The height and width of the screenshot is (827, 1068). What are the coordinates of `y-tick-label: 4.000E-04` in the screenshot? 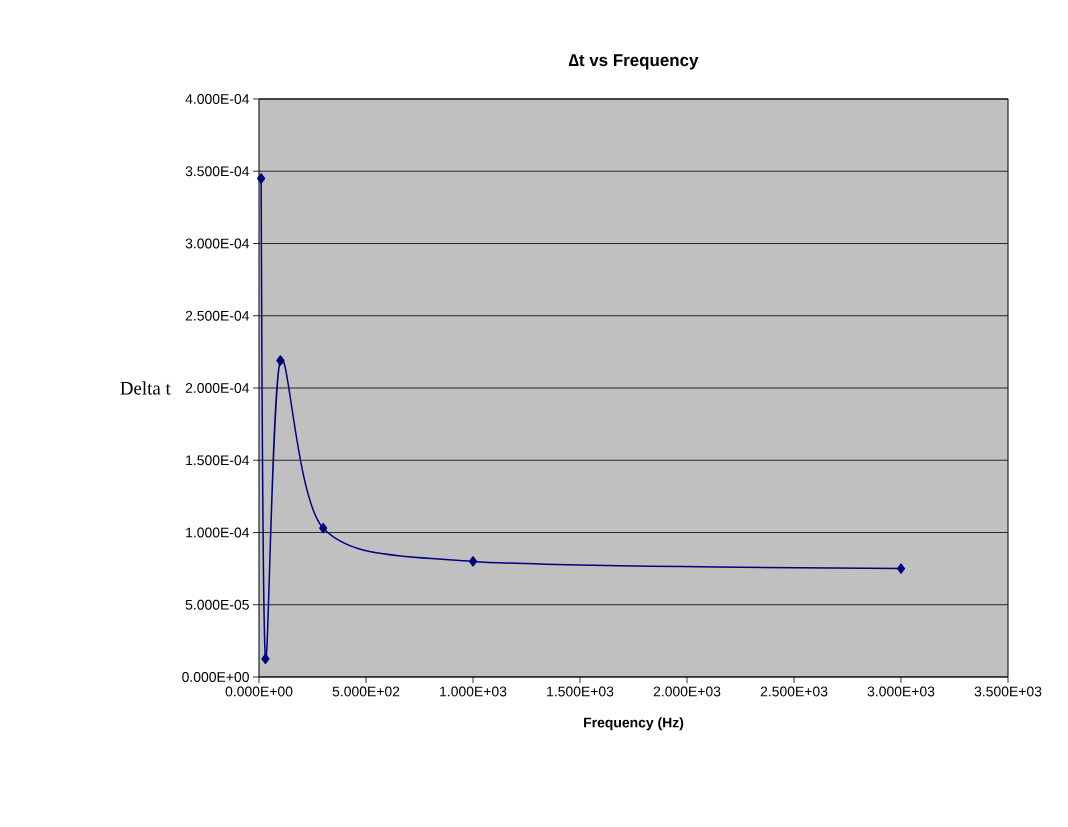 It's located at (217, 99).